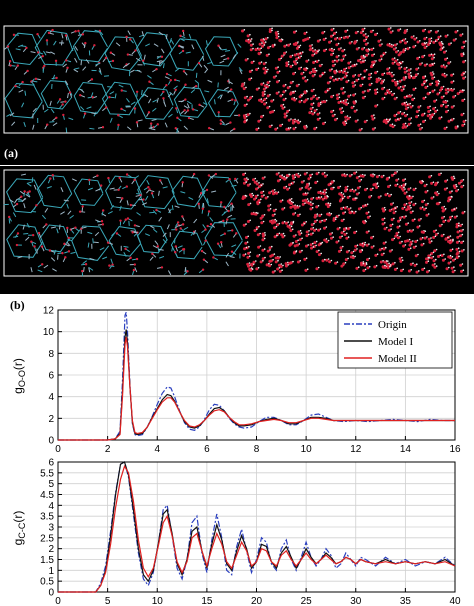  Describe the element at coordinates (47, 473) in the screenshot. I see `y-tick-label: 5.5` at that location.